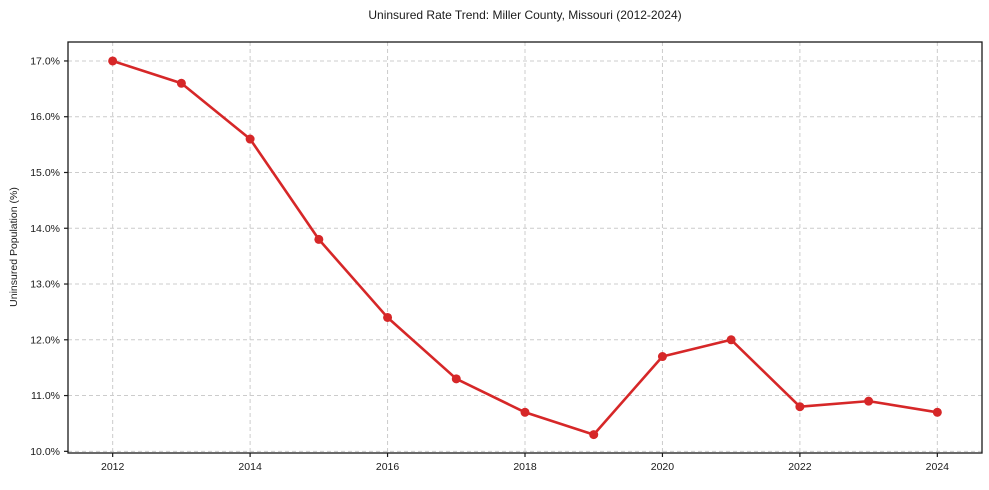  Describe the element at coordinates (731, 340) in the screenshot. I see `data-point-2021` at that location.